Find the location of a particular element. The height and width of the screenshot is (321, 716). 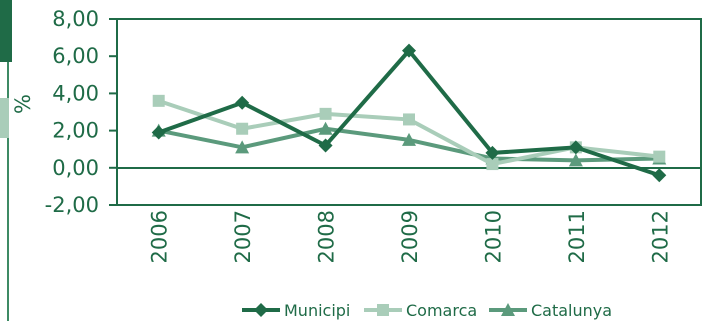

legend-item-municipi: Municipi is located at coordinates (296, 310).